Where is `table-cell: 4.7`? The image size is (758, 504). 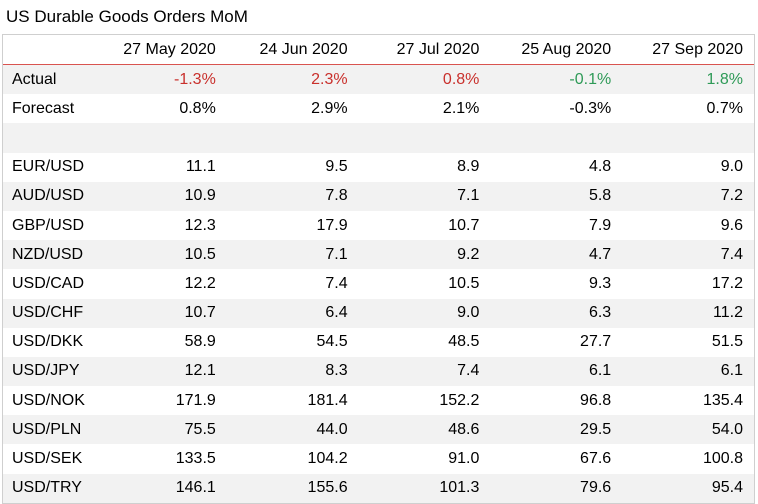
table-cell: 4.7 is located at coordinates (556, 255).